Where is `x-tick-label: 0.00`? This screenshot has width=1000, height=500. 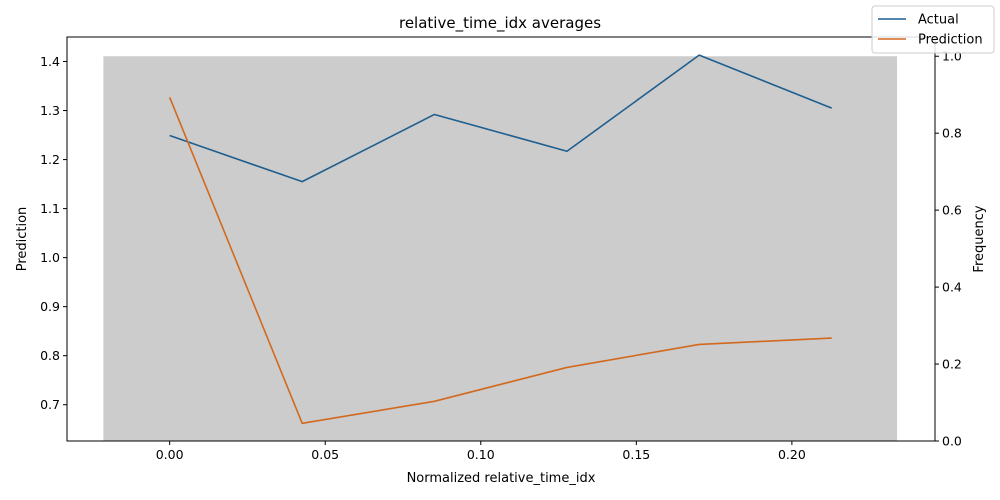 x-tick-label: 0.00 is located at coordinates (170, 454).